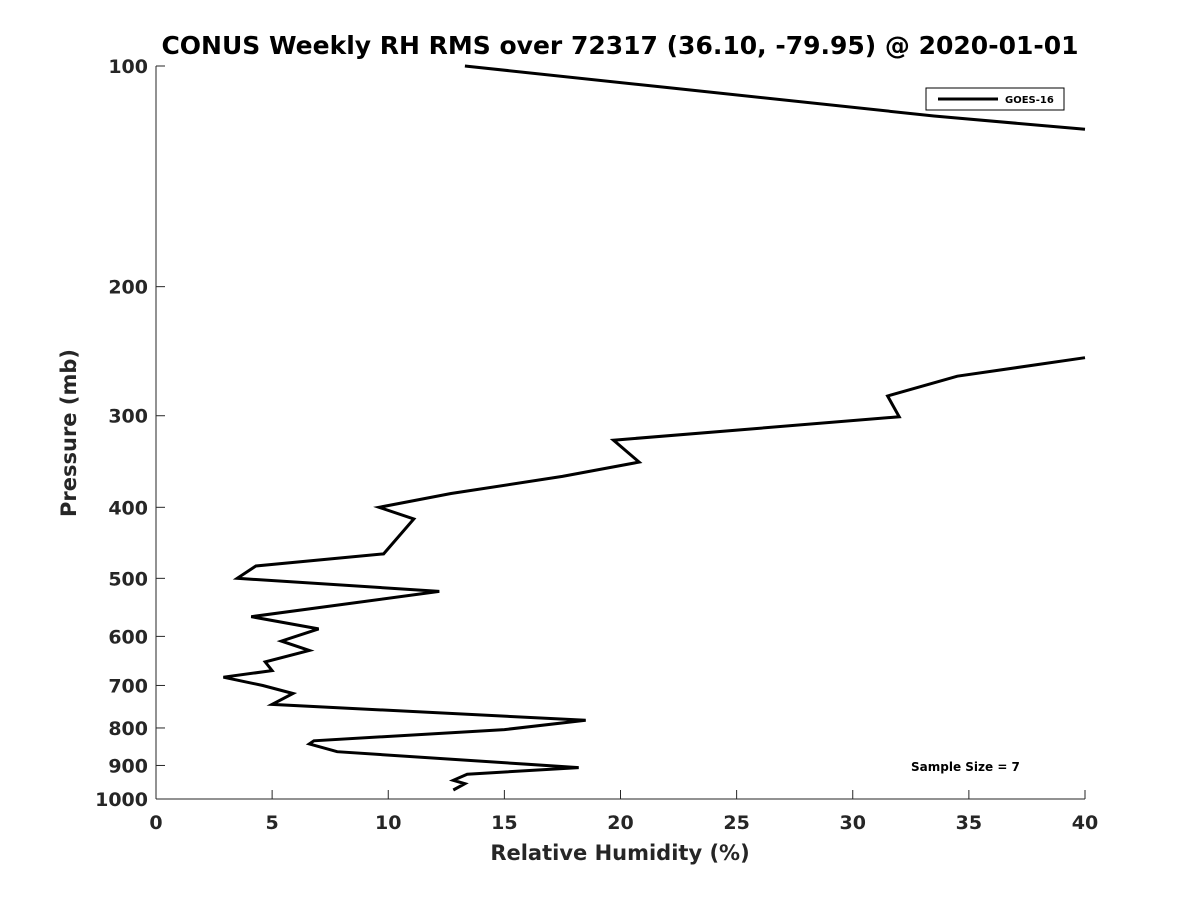 The image size is (1200, 900). I want to click on x-tick-label: 40, so click(1085, 823).